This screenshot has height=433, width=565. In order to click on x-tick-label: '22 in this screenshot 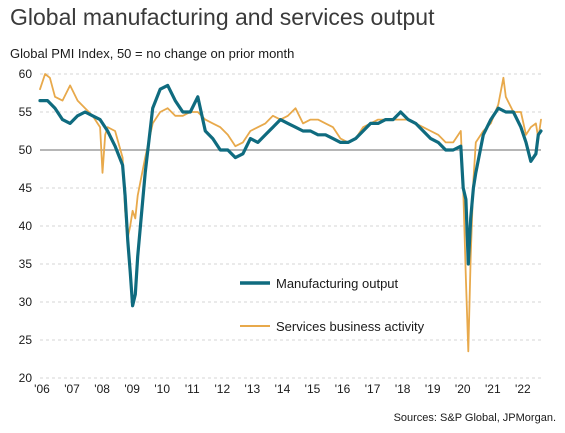, I will do `click(523, 389)`.